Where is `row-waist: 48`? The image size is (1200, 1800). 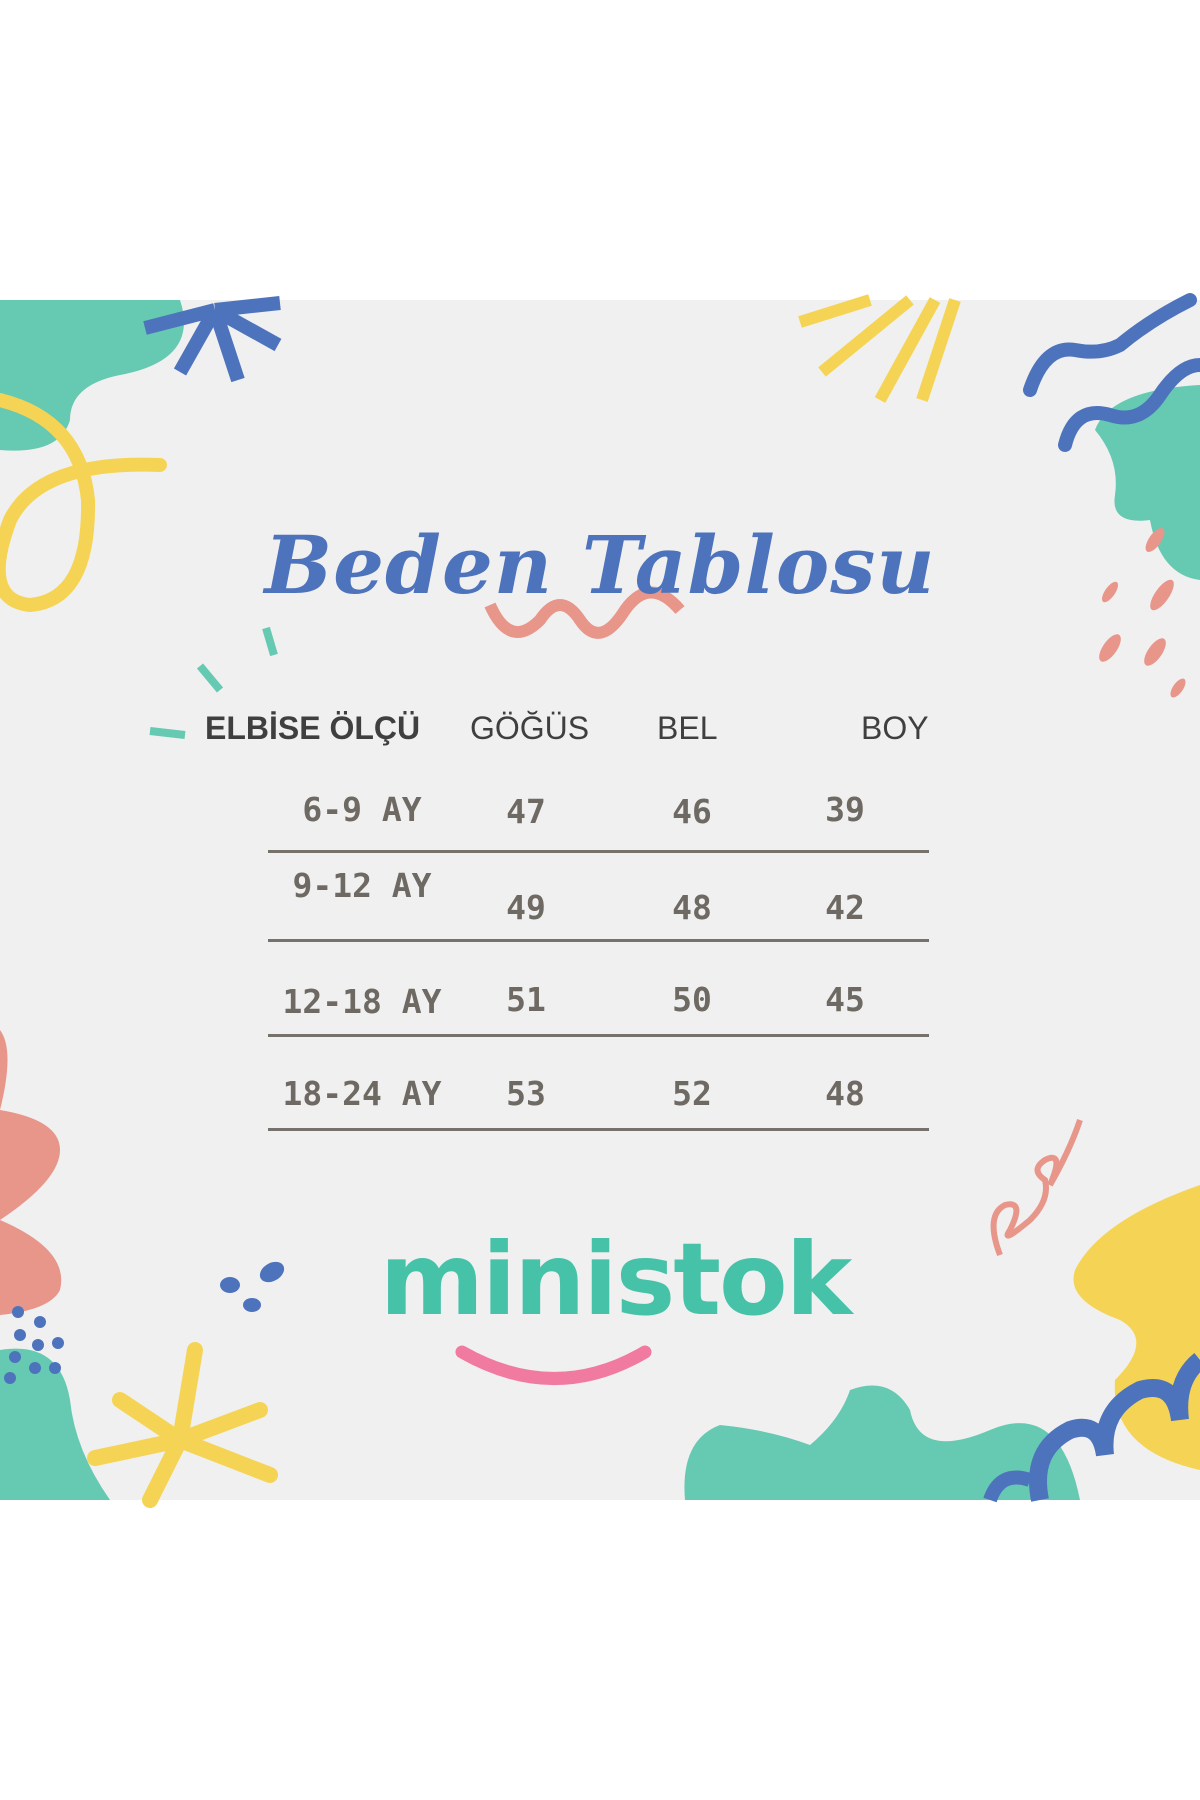 row-waist: 48 is located at coordinates (692, 907).